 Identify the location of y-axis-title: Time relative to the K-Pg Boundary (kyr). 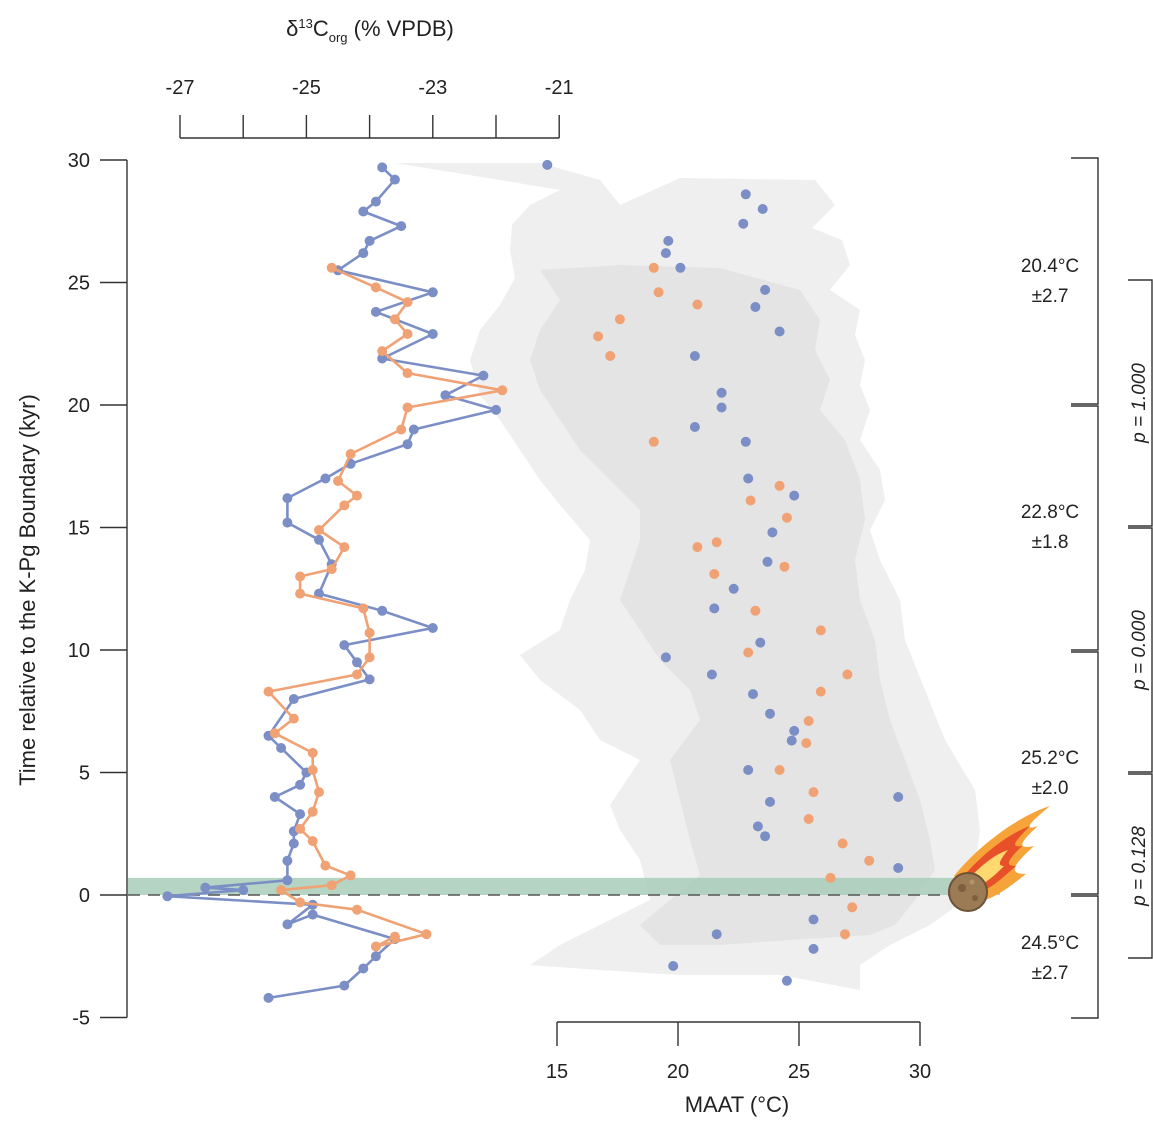
(27, 590).